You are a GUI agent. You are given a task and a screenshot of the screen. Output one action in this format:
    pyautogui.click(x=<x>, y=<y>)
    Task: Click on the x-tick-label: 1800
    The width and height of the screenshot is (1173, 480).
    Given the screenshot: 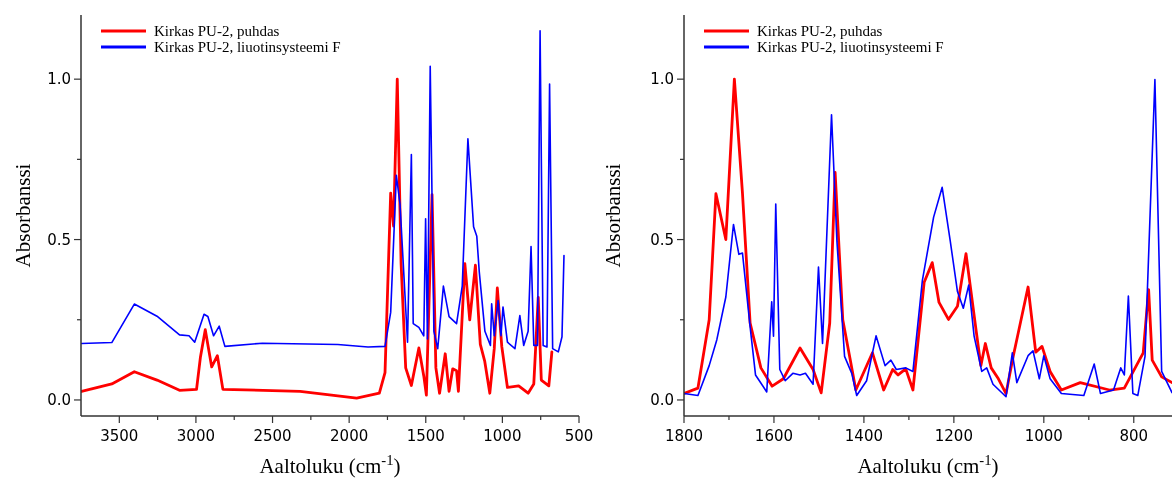 What is the action you would take?
    pyautogui.click(x=684, y=436)
    